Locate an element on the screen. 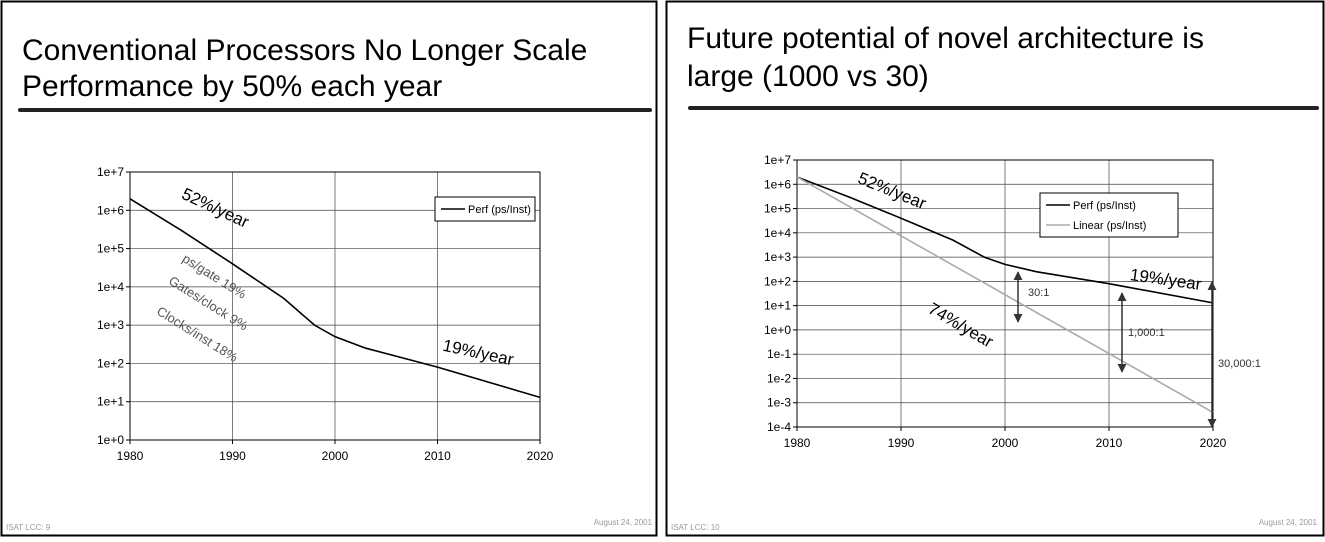 The image size is (1325, 542). legend-label: Linear (ps/Inst) is located at coordinates (1109, 226).